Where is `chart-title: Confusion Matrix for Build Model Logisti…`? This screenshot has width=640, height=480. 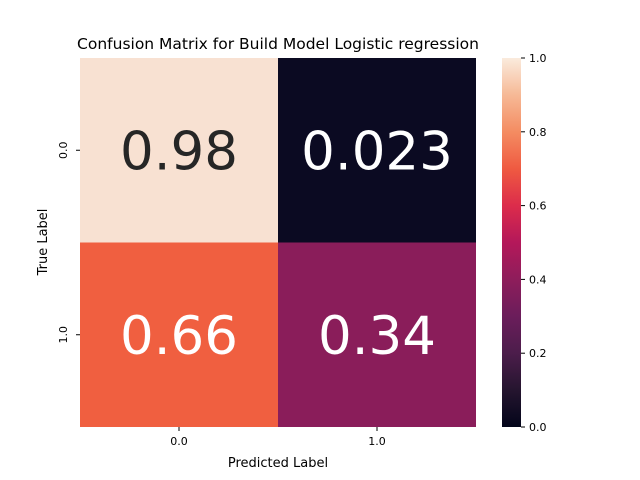
chart-title: Confusion Matrix for Build Model Logisti… is located at coordinates (278, 44).